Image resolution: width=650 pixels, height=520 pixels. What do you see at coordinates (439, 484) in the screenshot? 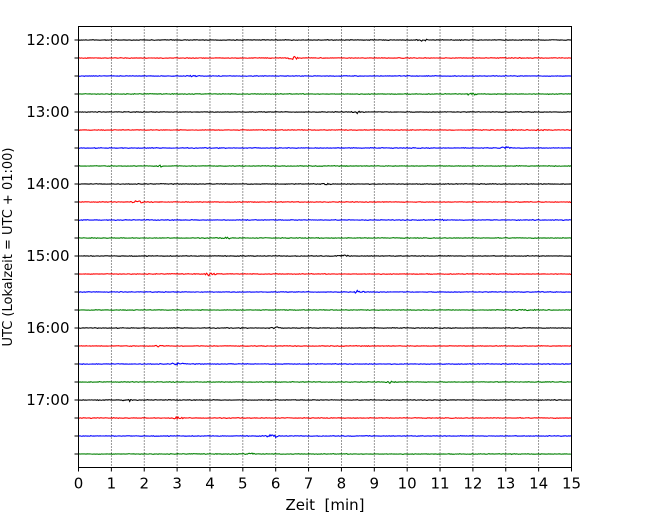
I see `x-tick-label: 11` at bounding box center [439, 484].